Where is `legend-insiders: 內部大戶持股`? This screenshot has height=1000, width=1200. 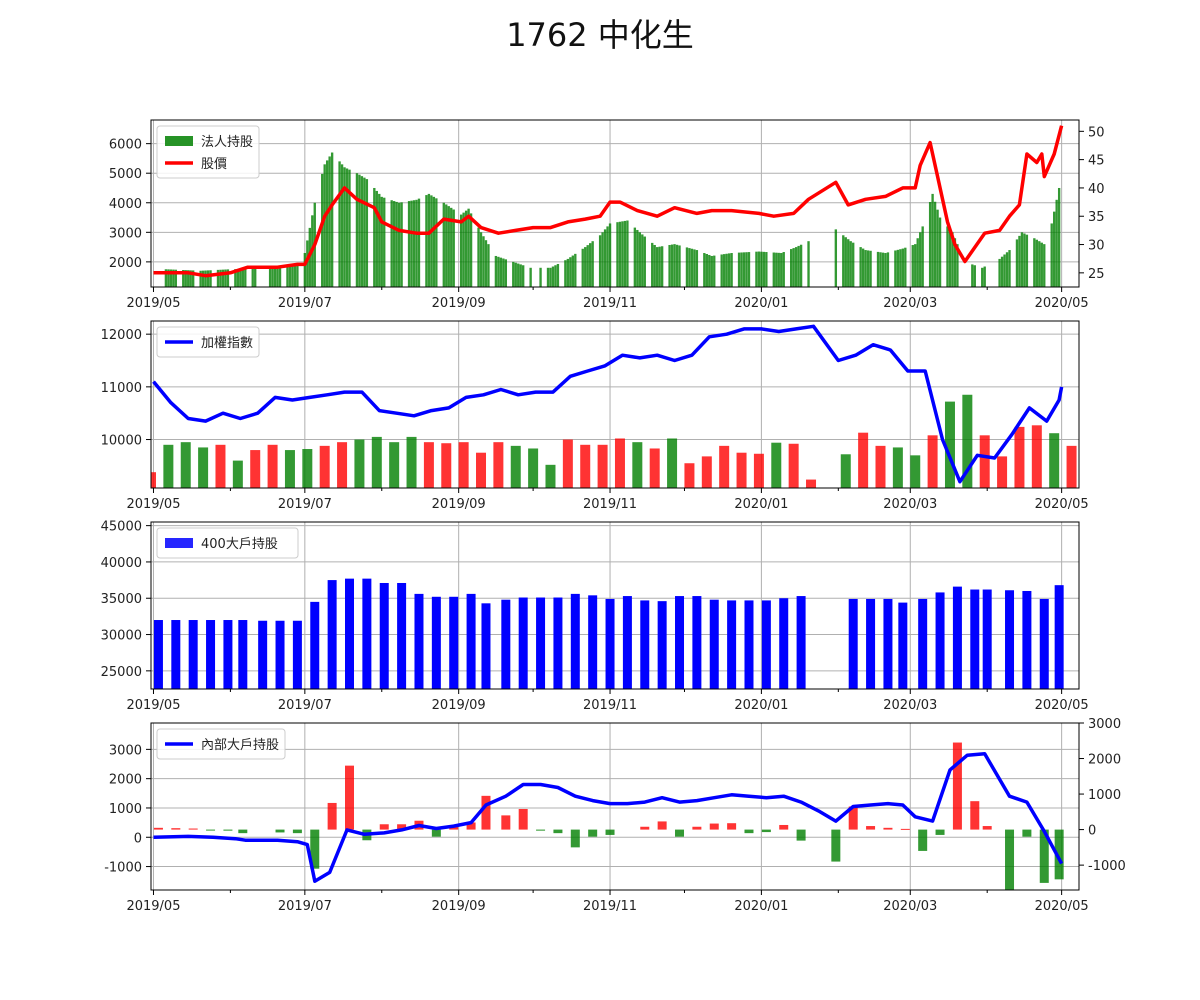 legend-insiders: 內部大戶持股 is located at coordinates (221, 744).